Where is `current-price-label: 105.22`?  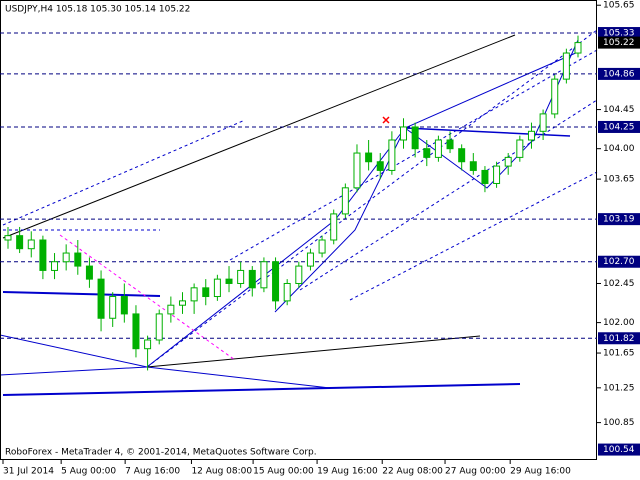 current-price-label: 105.22 is located at coordinates (619, 43).